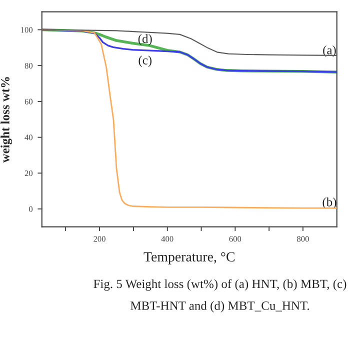 Image resolution: width=352 pixels, height=349 pixels. I want to click on y-axis-title: weight loss wt%, so click(6, 120).